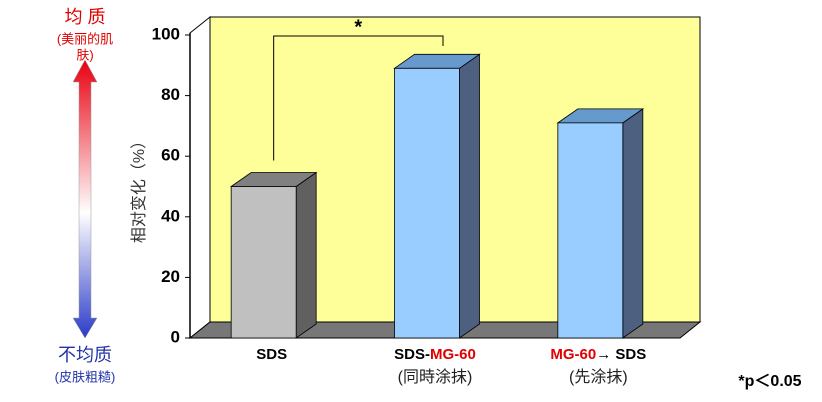 This screenshot has height=402, width=822. What do you see at coordinates (85, 355) in the screenshot?
I see `scale-bottom-title: 不均质` at bounding box center [85, 355].